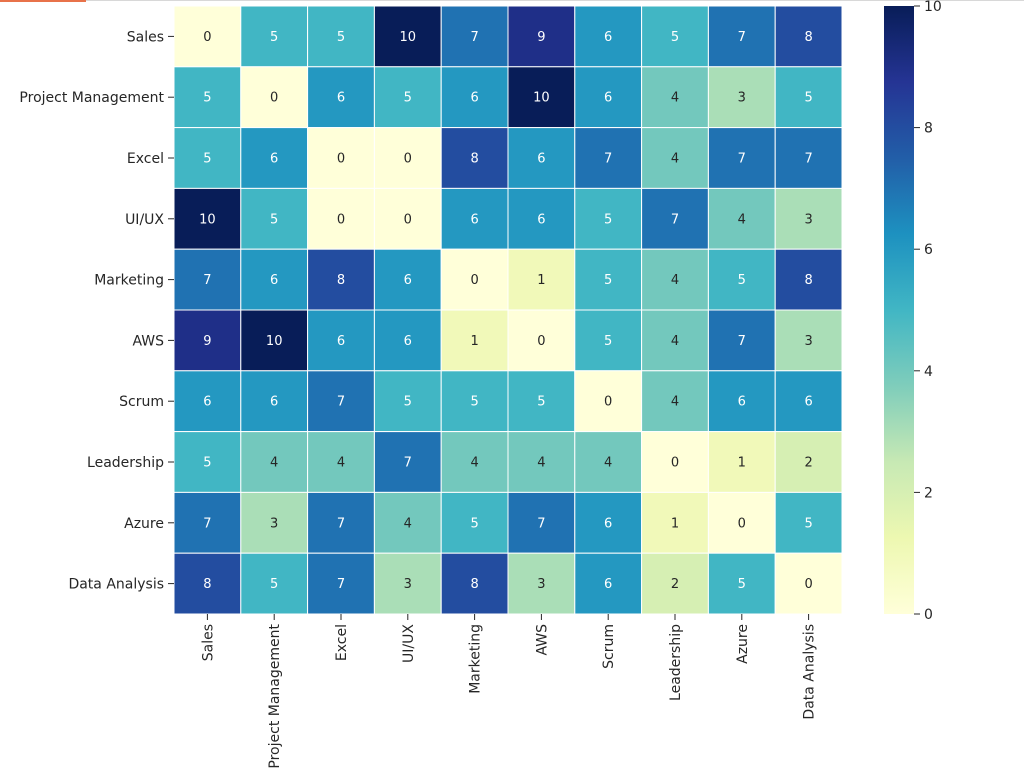 This screenshot has height=783, width=1024. What do you see at coordinates (743, 644) in the screenshot?
I see `x-tick-label-azure: Azure` at bounding box center [743, 644].